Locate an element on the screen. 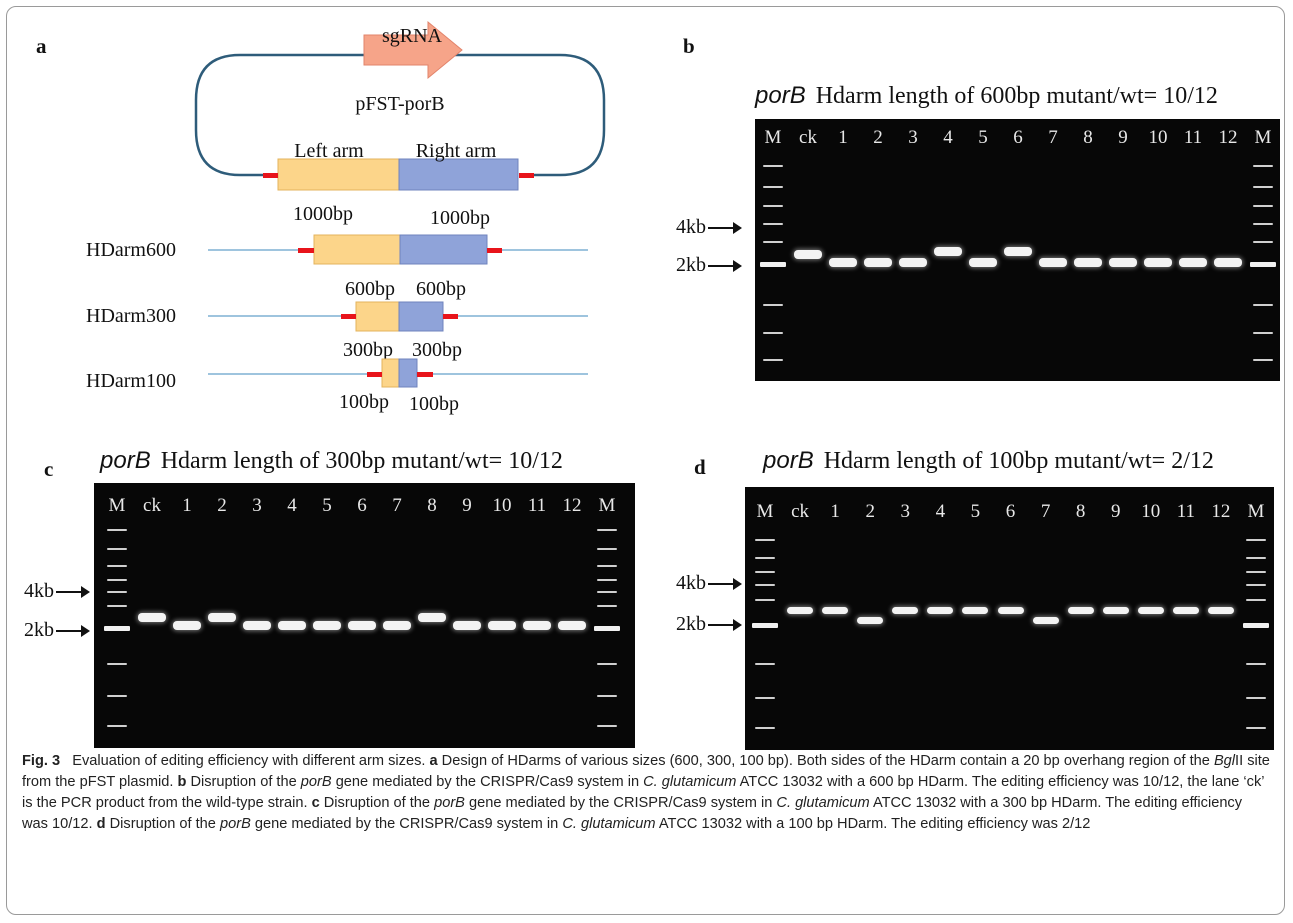 This screenshot has width=1293, height=923. gel-c-lane-label-4: 3 is located at coordinates (257, 505).